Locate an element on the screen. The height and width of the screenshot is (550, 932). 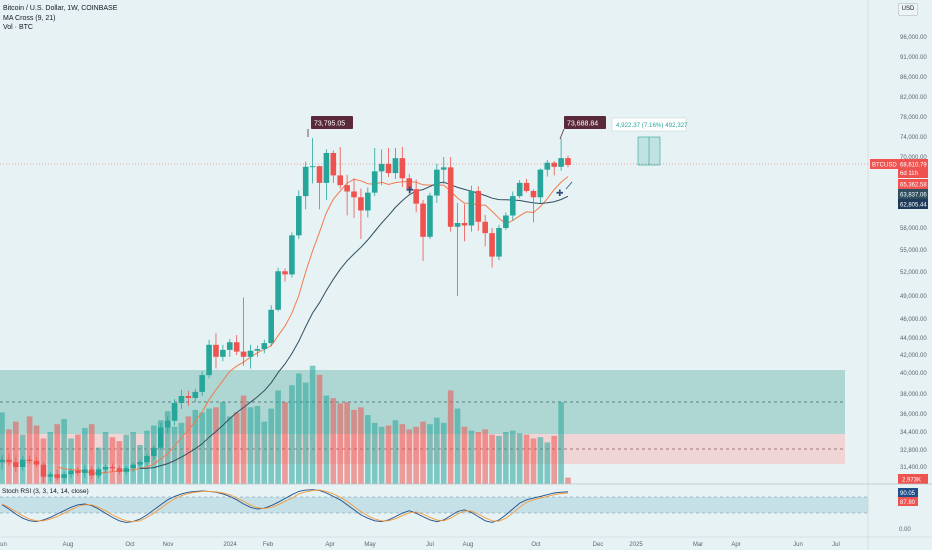
ma-cross-marker-2: ✚ is located at coordinates (560, 194).